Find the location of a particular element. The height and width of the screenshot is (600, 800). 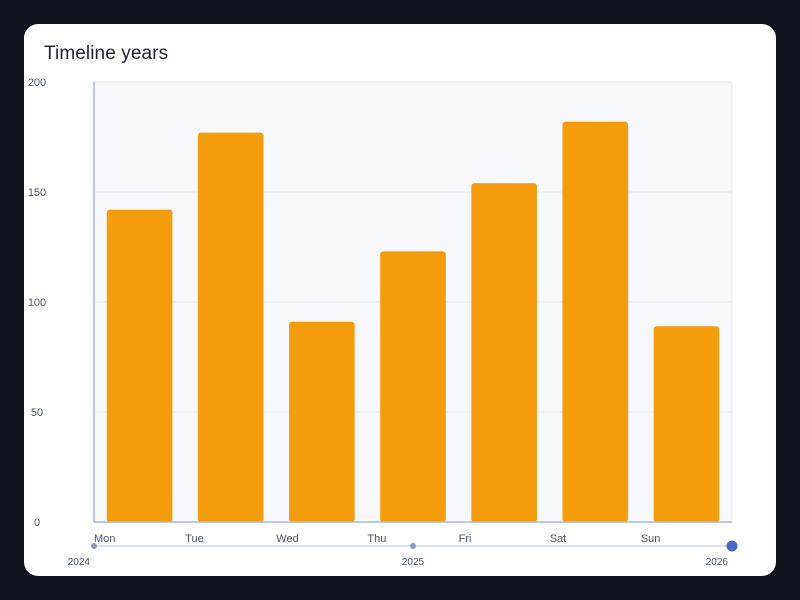

x-tick-label: Sat is located at coordinates (558, 539).